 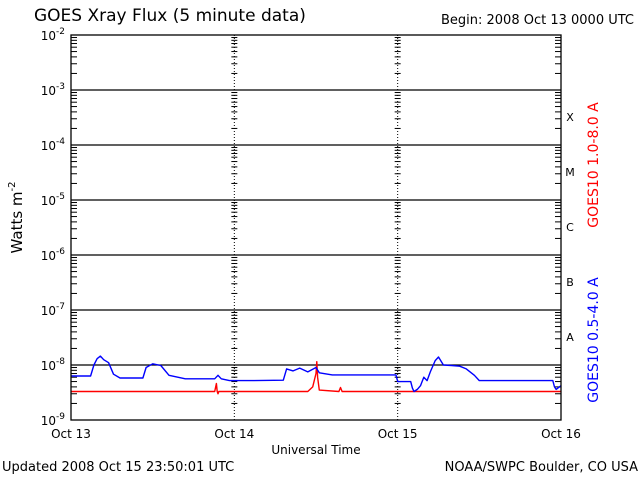 I want to click on y-tick-label: 10⁻⁸, so click(x=53, y=365).